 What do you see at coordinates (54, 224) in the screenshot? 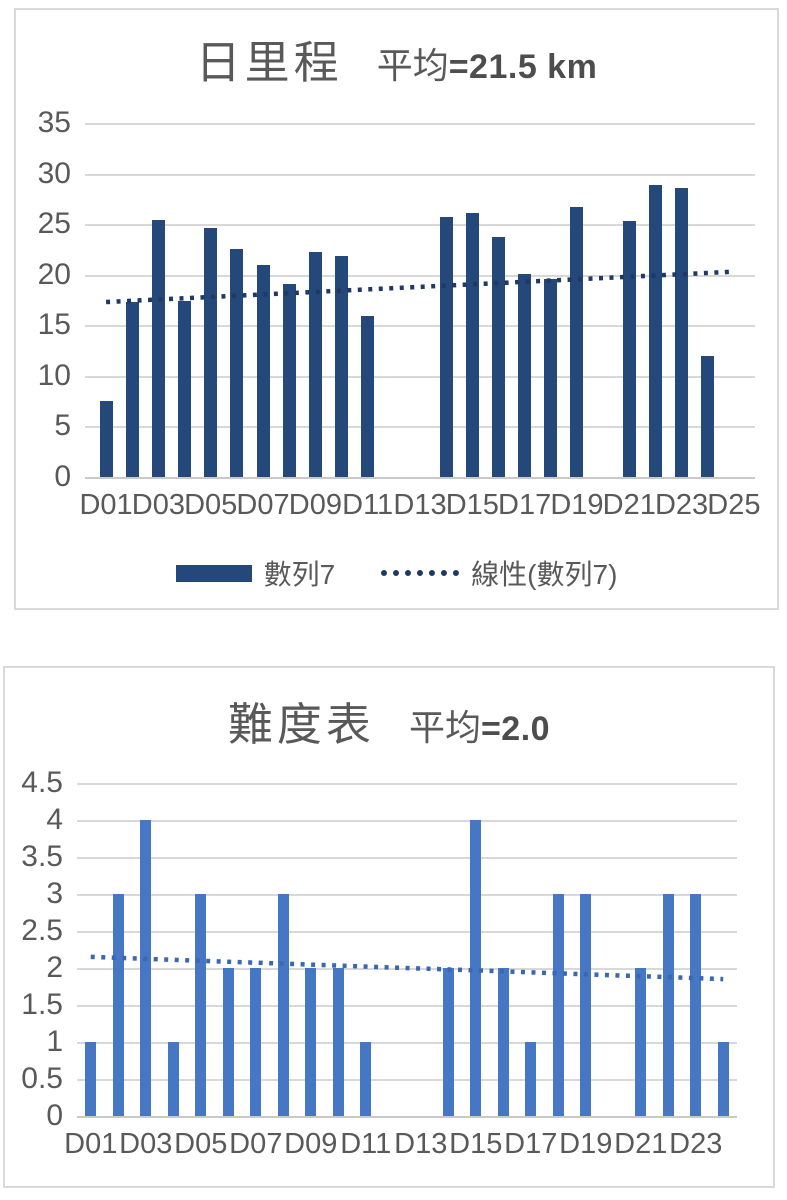
I see `y-axis-label-25: 25` at bounding box center [54, 224].